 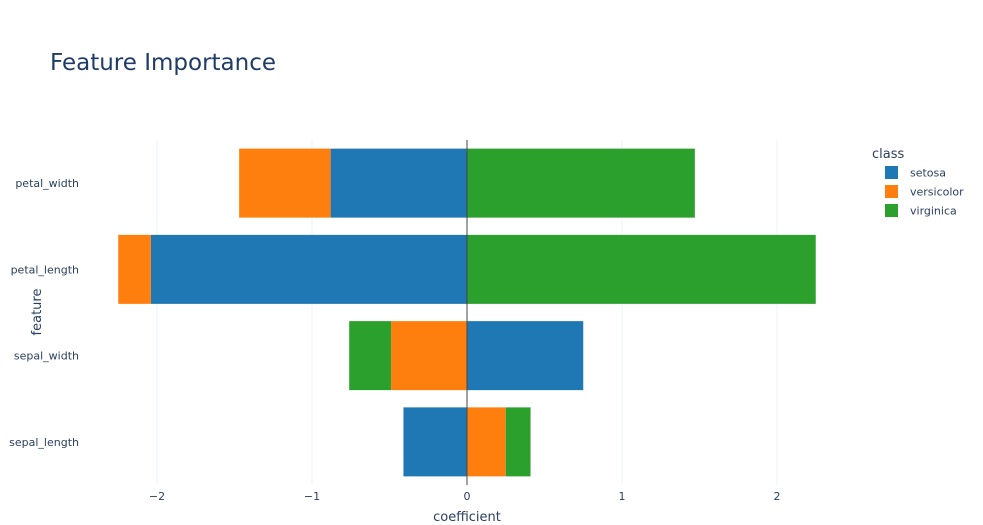 What do you see at coordinates (518, 442) in the screenshot?
I see `bar-sepal_length-virginica` at bounding box center [518, 442].